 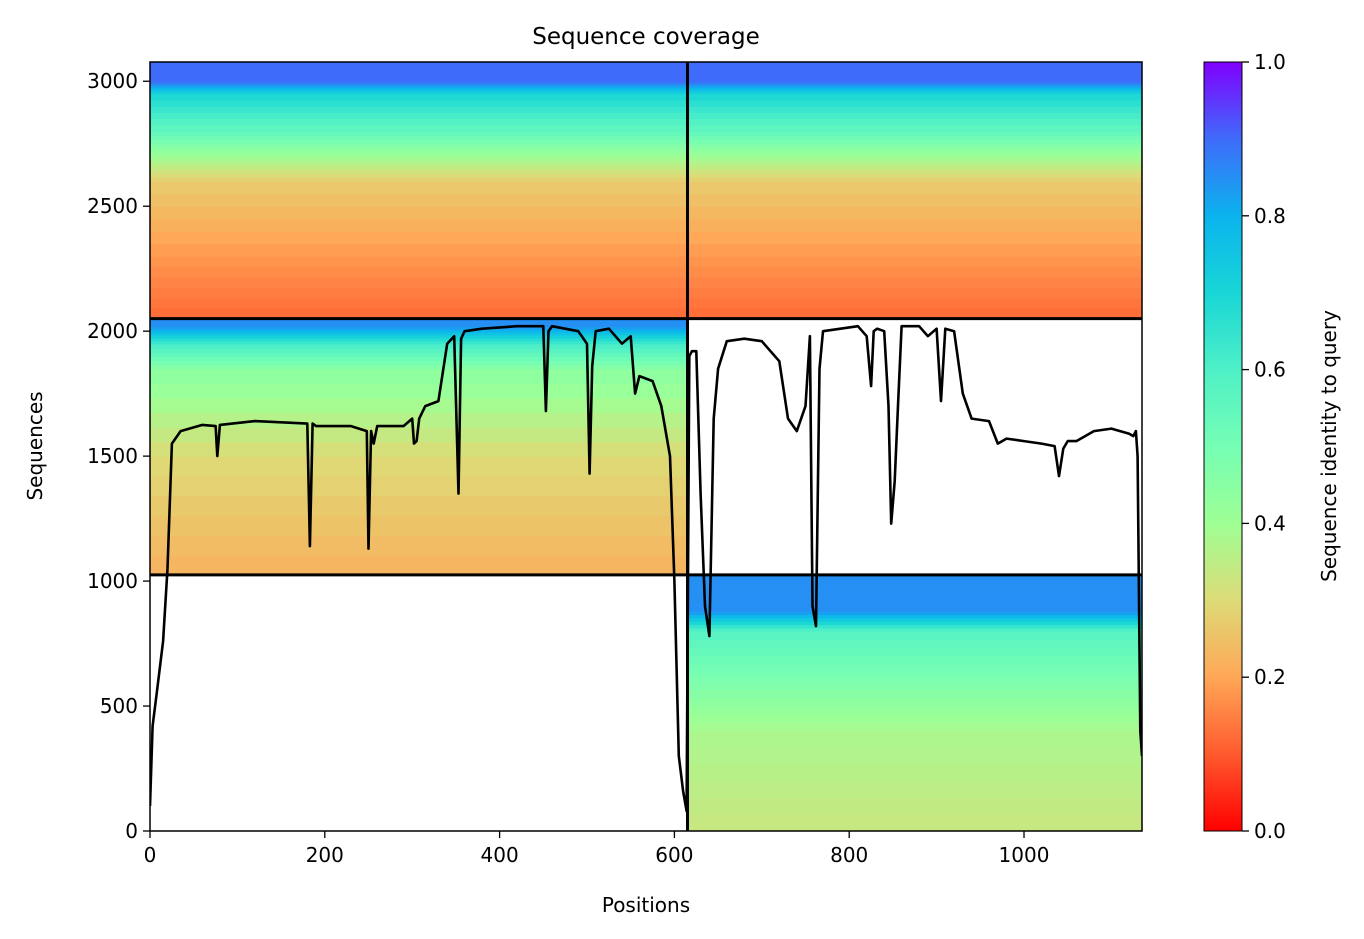 I want to click on x-tick-label-5: 1000, so click(x=1024, y=855).